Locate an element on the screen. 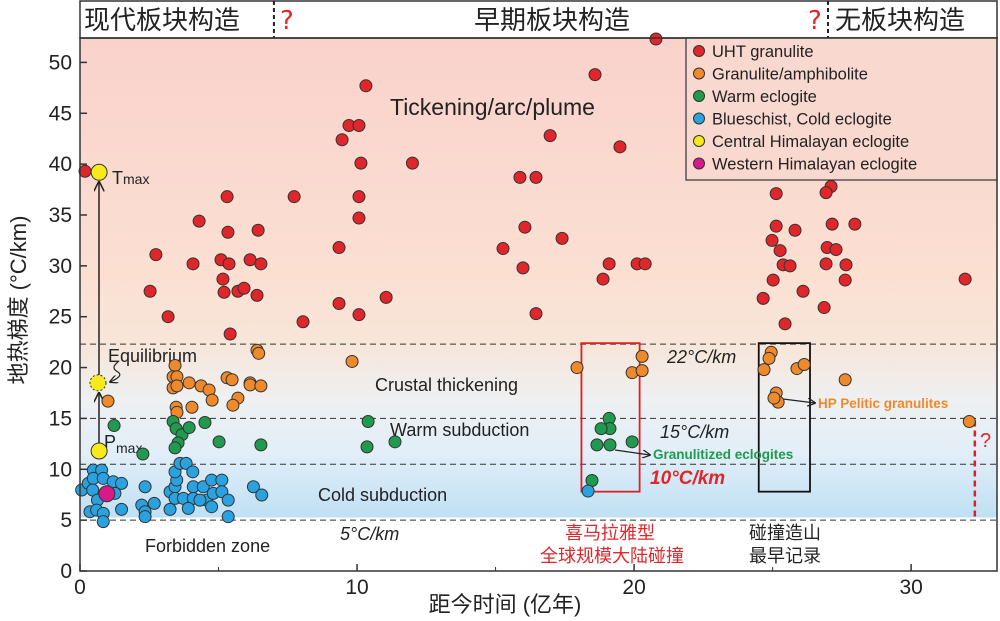 The height and width of the screenshot is (621, 1000). header-dividers is located at coordinates (551, 19).